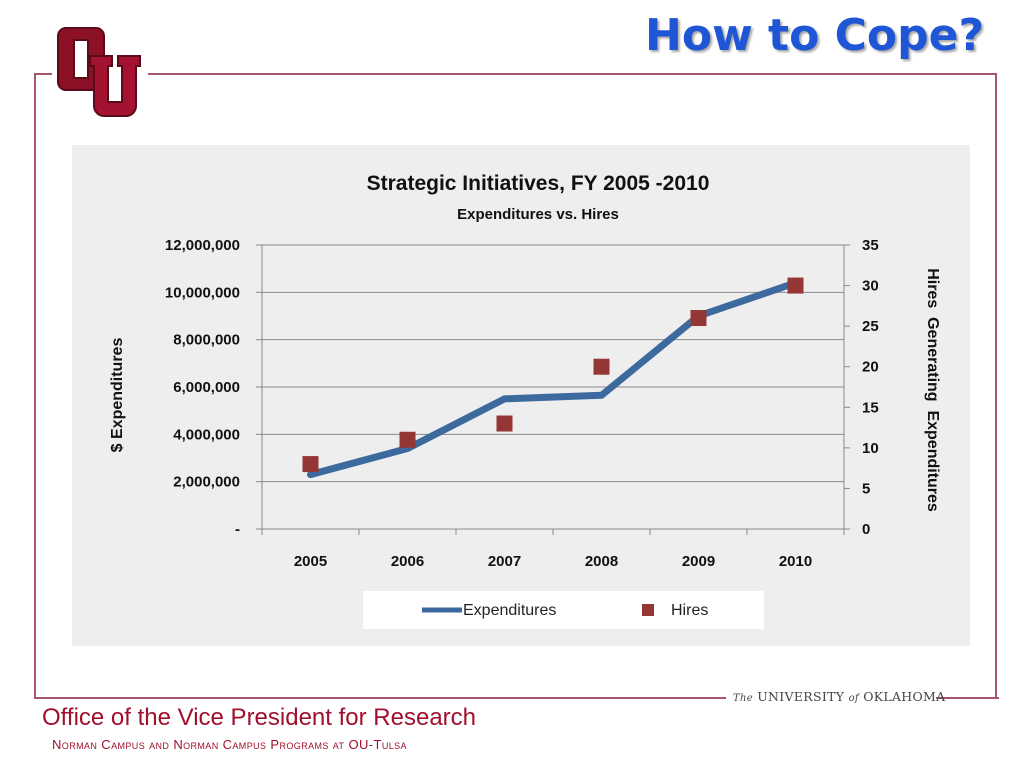 Image resolution: width=1024 pixels, height=768 pixels. What do you see at coordinates (538, 214) in the screenshot?
I see `chart-subtitle: Expenditures vs. Hires` at bounding box center [538, 214].